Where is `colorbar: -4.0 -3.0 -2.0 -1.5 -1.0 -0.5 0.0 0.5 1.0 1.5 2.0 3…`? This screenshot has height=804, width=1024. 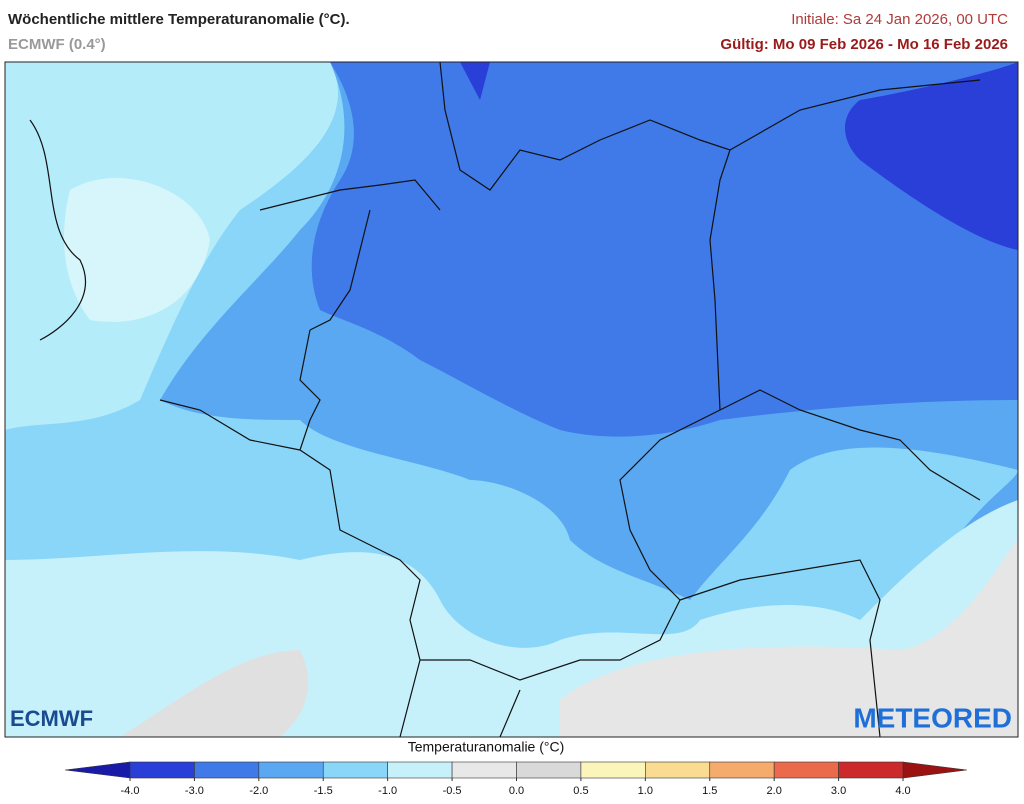
colorbar: -4.0 -3.0 -2.0 -1.5 -1.0 -0.5 0.0 0.5 1.0 1.5 2.0 3… is located at coordinates (516, 779).